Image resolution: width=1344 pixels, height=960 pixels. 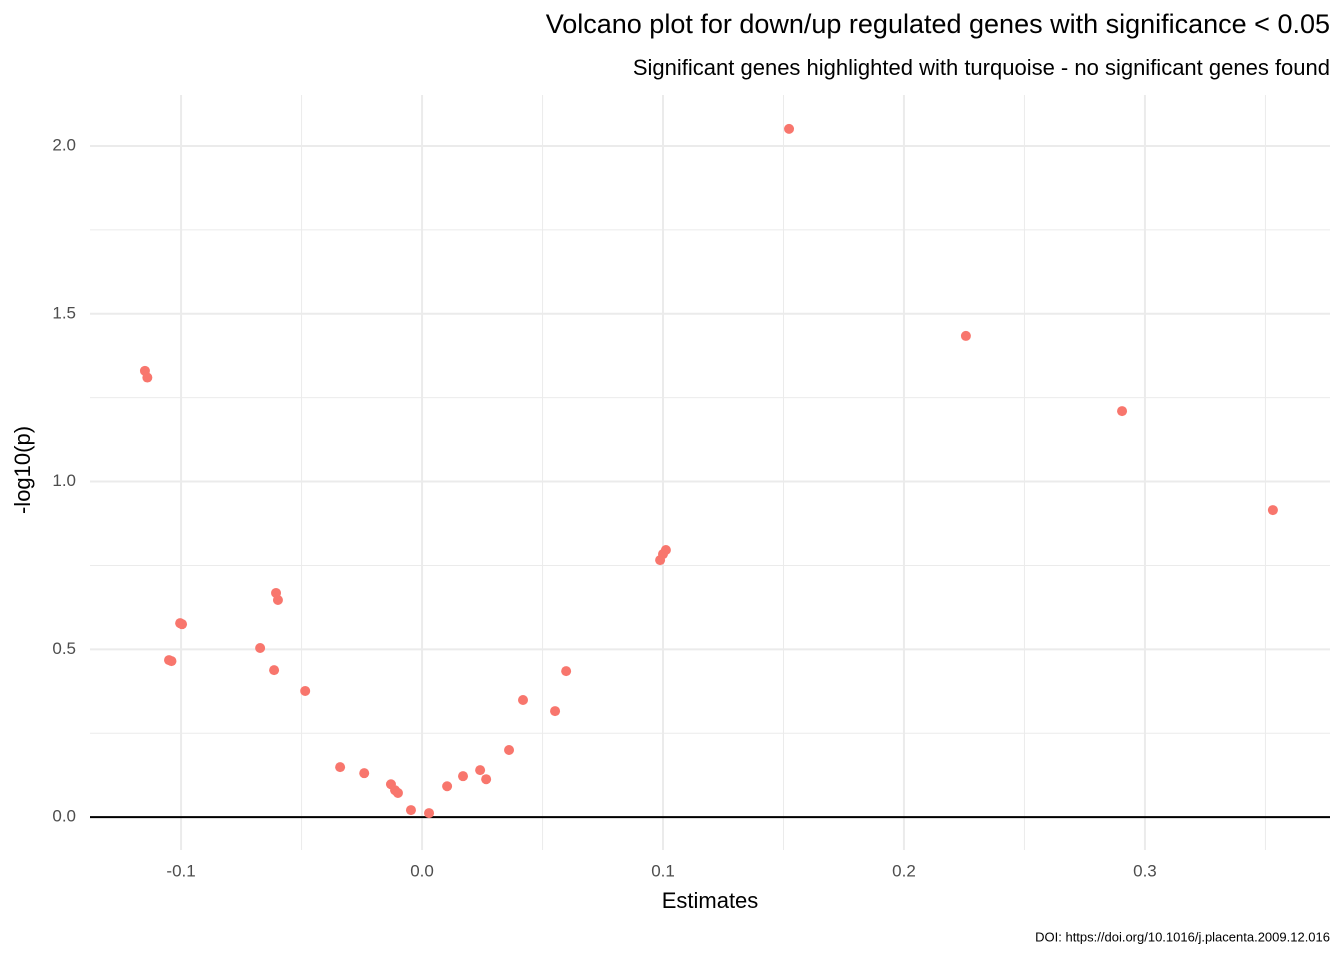 I want to click on y-tick-label: 0.0, so click(x=64, y=816).